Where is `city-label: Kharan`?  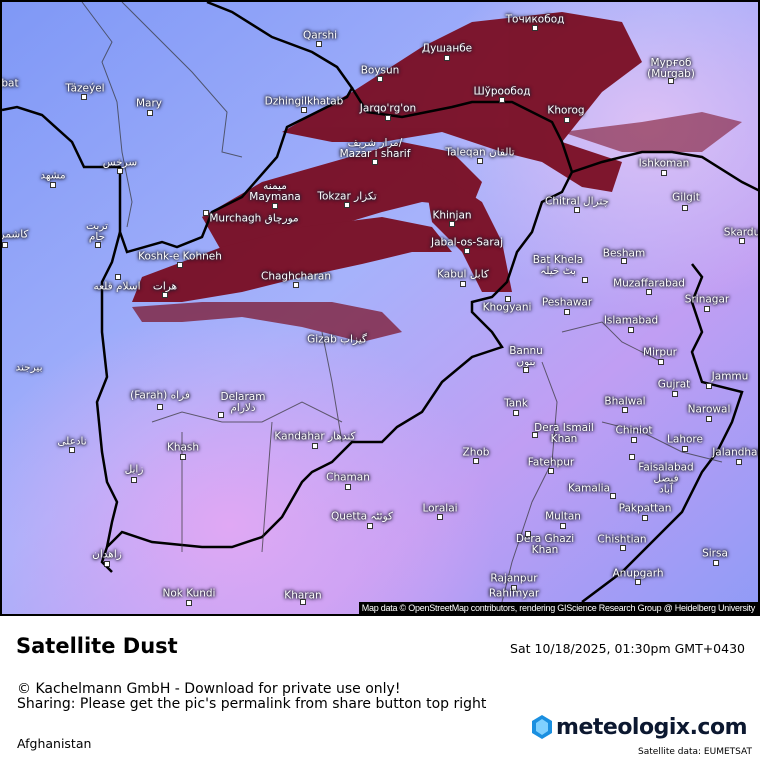
city-label: Kharan is located at coordinates (303, 595).